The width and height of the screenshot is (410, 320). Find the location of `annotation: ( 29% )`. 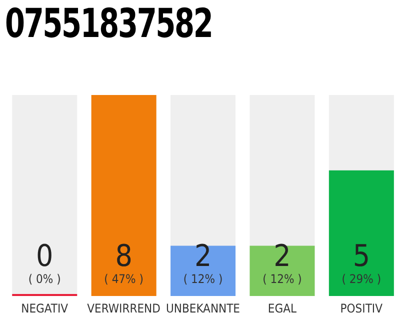

annotation: ( 29% ) is located at coordinates (362, 279).